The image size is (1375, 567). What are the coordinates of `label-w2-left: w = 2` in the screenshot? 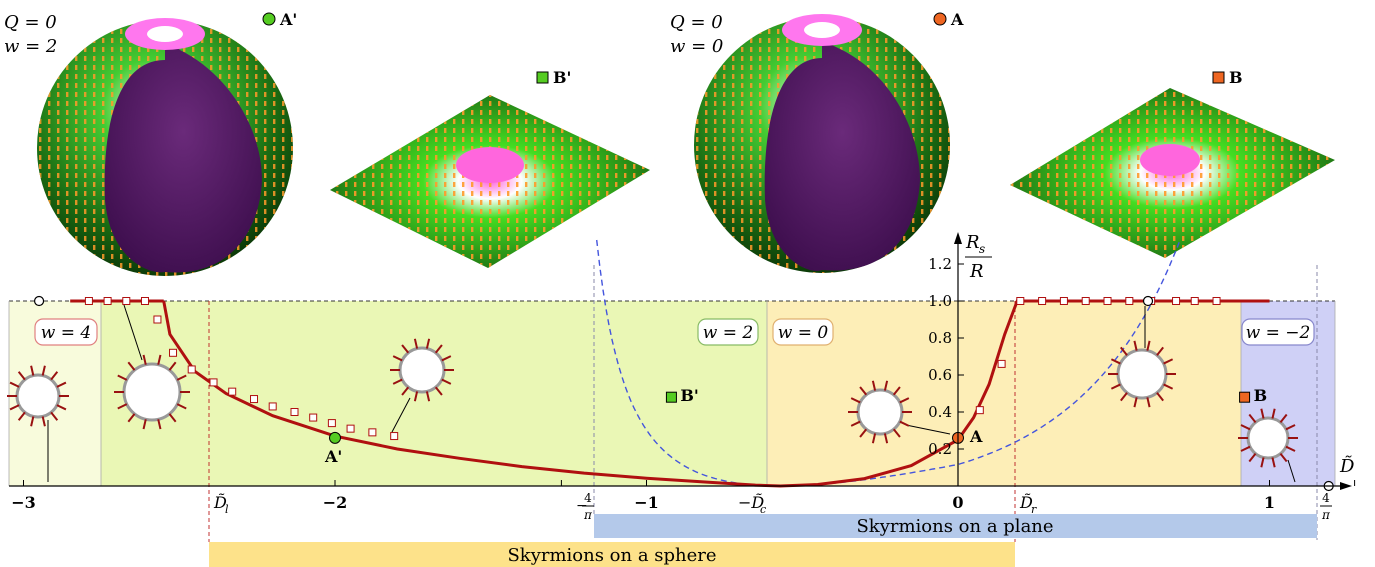 It's located at (30, 46).